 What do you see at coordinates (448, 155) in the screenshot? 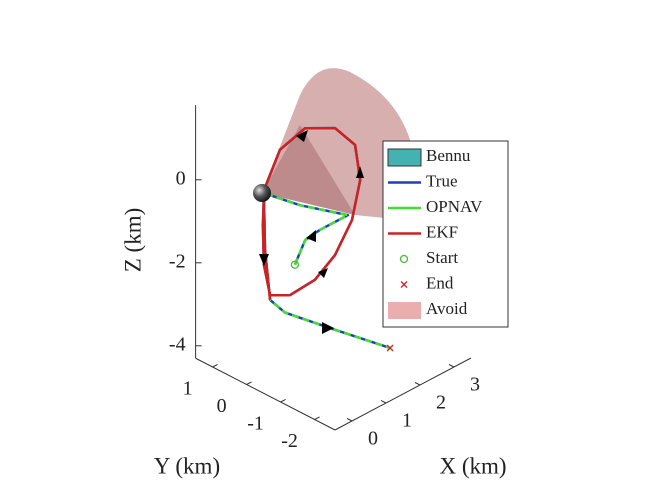
I see `legend-label: Bennu` at bounding box center [448, 155].